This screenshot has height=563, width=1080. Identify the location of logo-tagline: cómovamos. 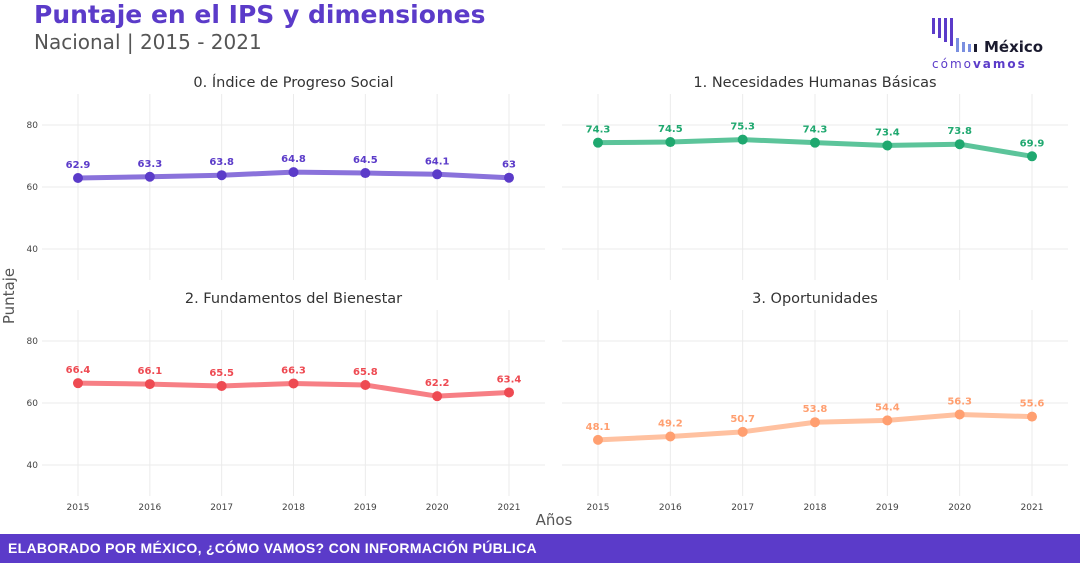
(979, 64).